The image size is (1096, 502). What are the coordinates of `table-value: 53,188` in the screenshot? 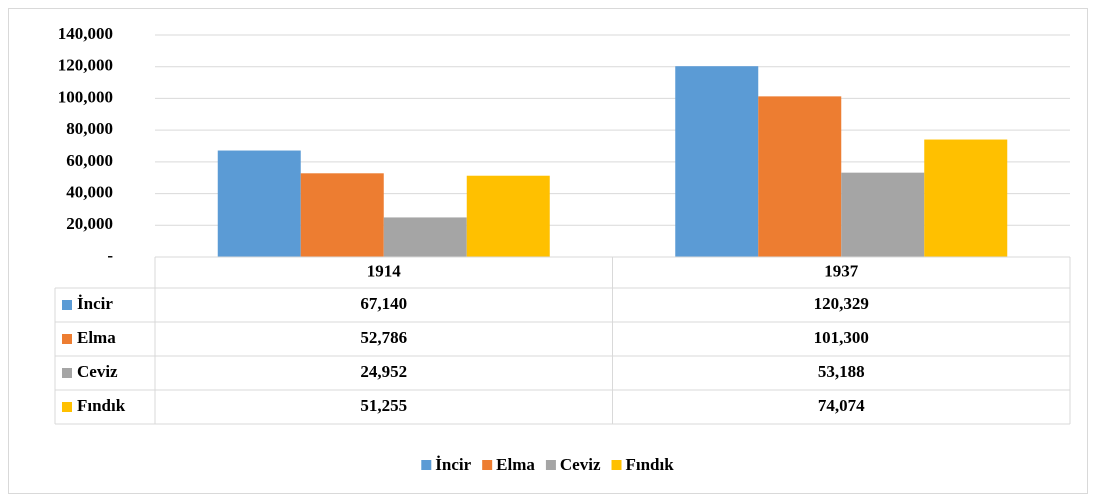 It's located at (841, 371).